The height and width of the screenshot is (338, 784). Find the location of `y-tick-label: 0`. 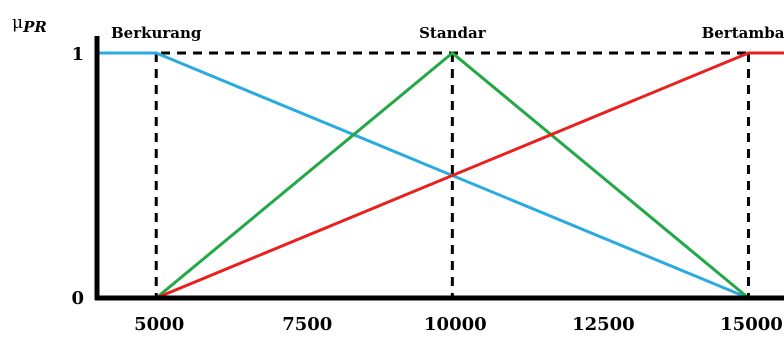

y-tick-label: 0 is located at coordinates (77, 298).